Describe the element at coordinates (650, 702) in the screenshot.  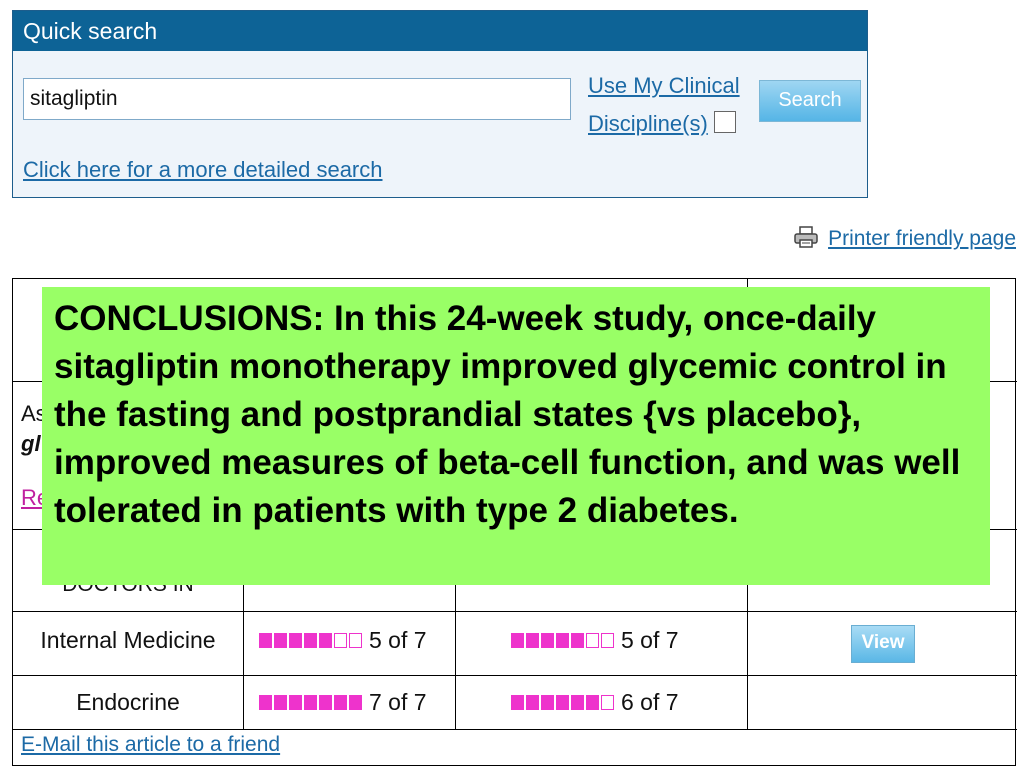
I see `rating-text: 6 of 7` at that location.